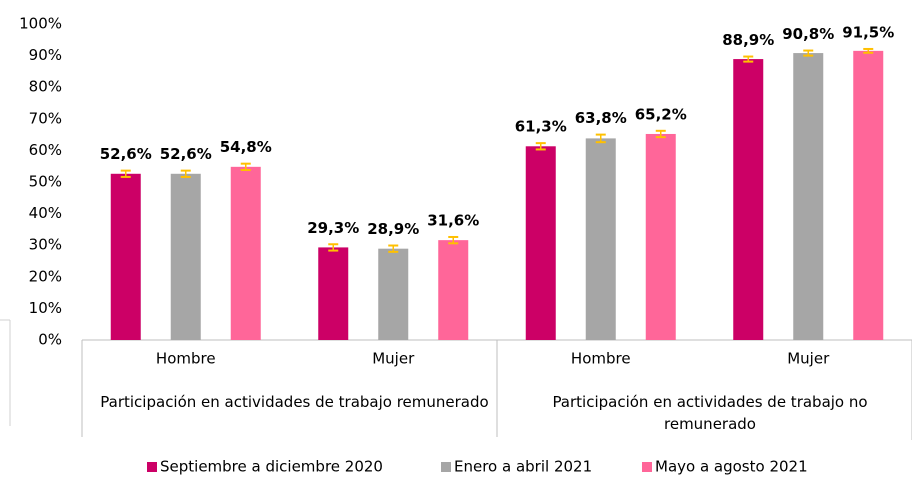 Image resolution: width=912 pixels, height=481 pixels. I want to click on y-tick-label: 30%, so click(45, 245).